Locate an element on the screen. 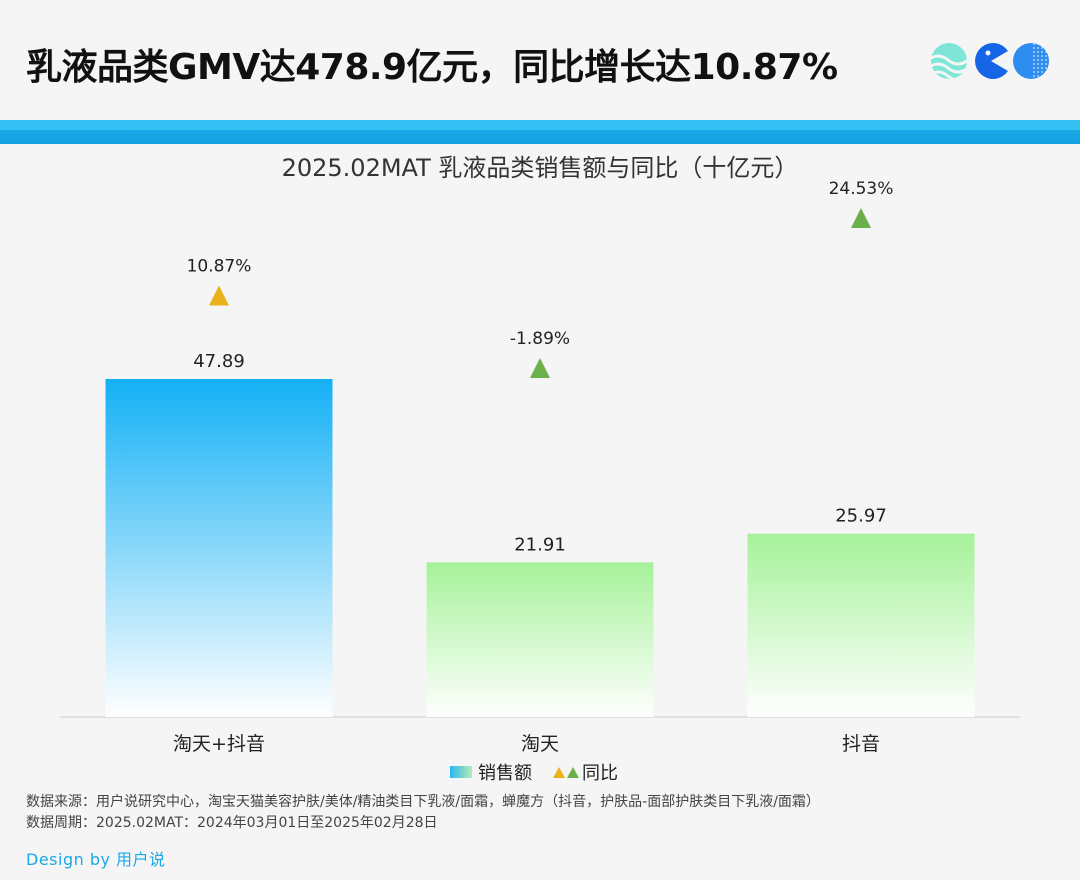 This screenshot has height=880, width=1080. brand-credit: Design by 用户说 is located at coordinates (96, 859).